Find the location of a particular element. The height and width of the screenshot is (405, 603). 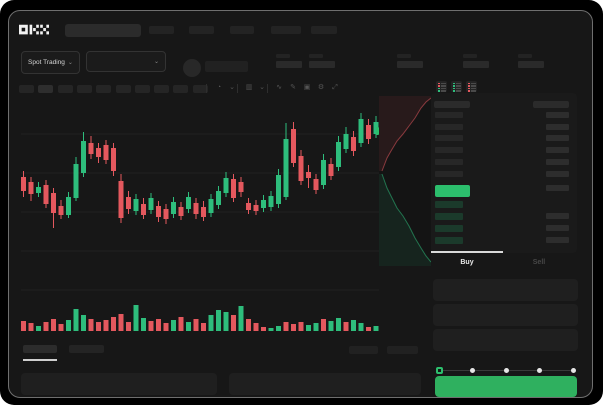

pair-selector: ⌄ is located at coordinates (126, 61).